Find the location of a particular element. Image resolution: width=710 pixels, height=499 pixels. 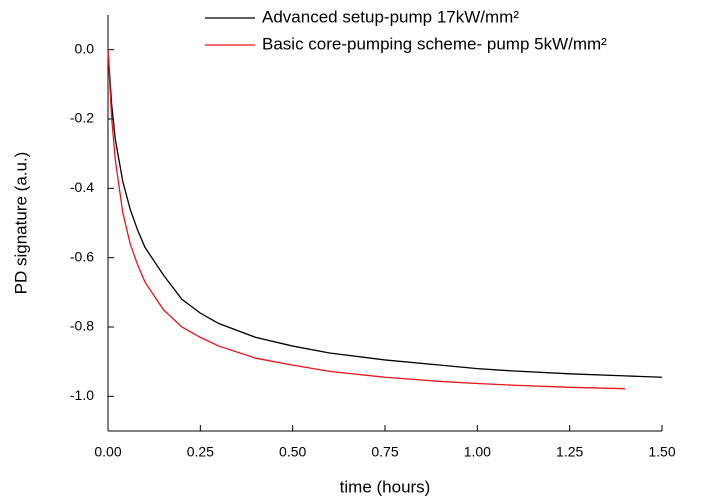

x-tick-label: 0.00 is located at coordinates (107, 452).